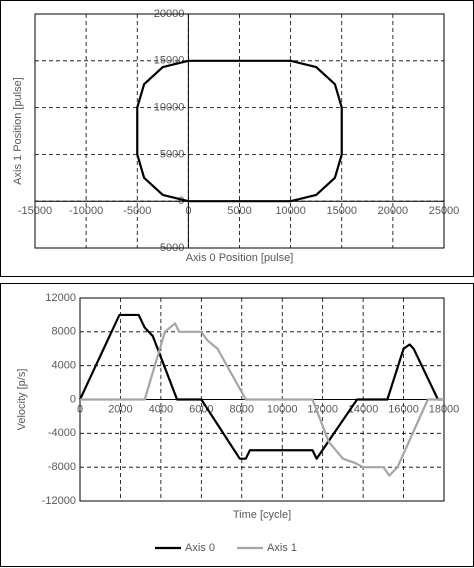  Describe the element at coordinates (239, 211) in the screenshot. I see `x-tick-label: 5000` at that location.